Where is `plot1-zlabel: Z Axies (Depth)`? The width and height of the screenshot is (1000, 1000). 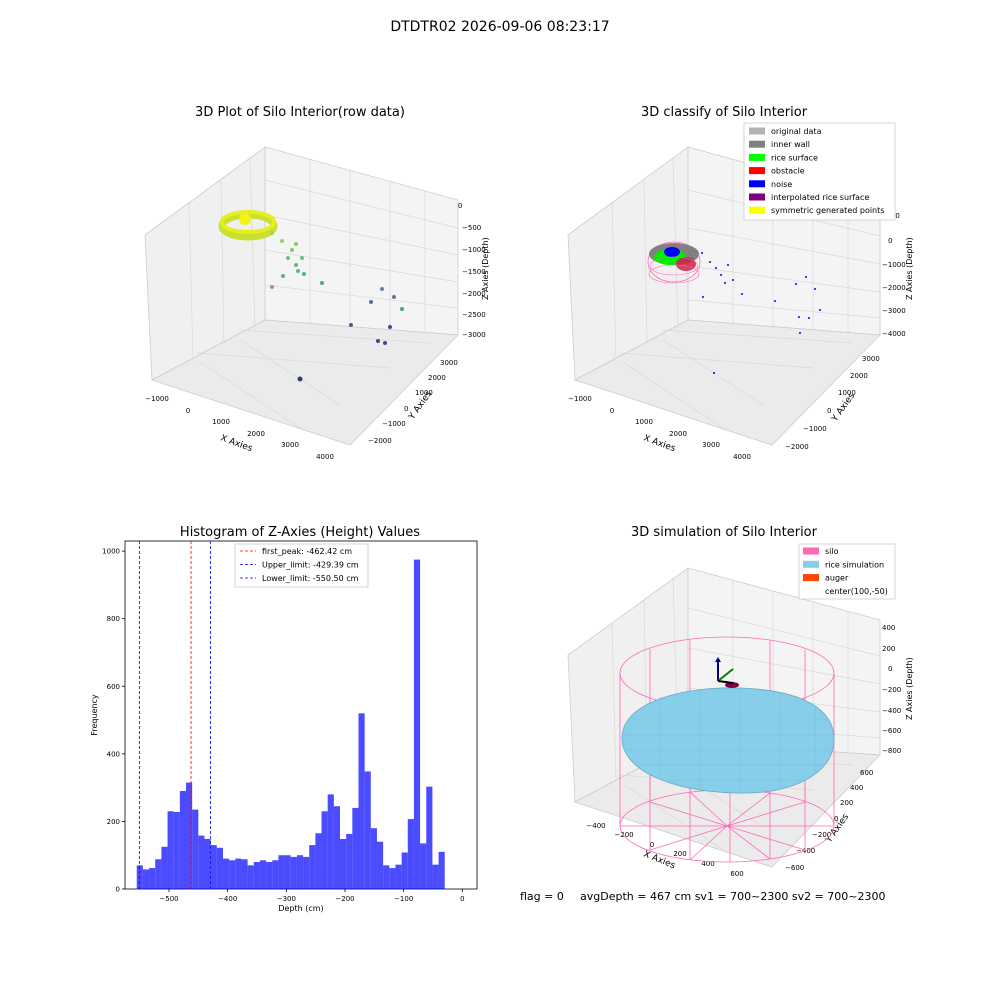 plot1-zlabel: Z Axies (Depth) is located at coordinates (485, 268).